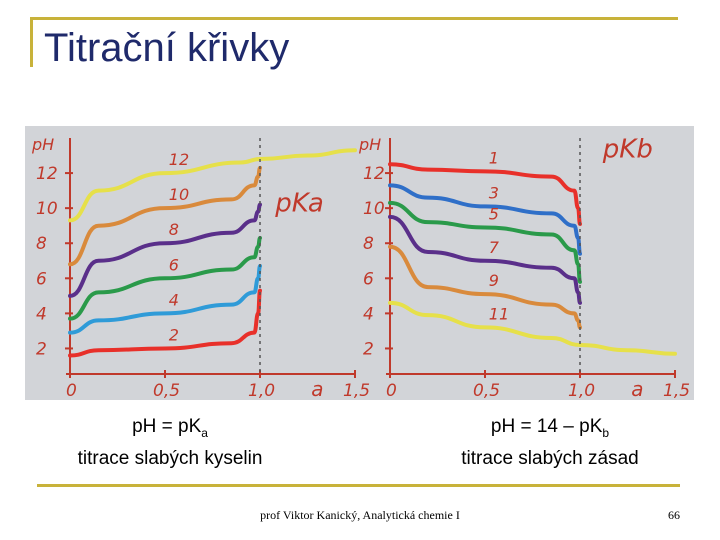 This screenshot has width=720, height=540. I want to click on footer-rule, so click(358, 485).